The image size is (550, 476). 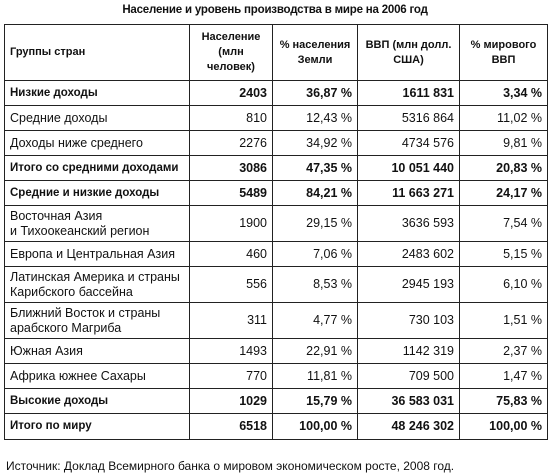 What do you see at coordinates (97, 193) in the screenshot?
I see `cell-group: Средние и низкие доходы` at bounding box center [97, 193].